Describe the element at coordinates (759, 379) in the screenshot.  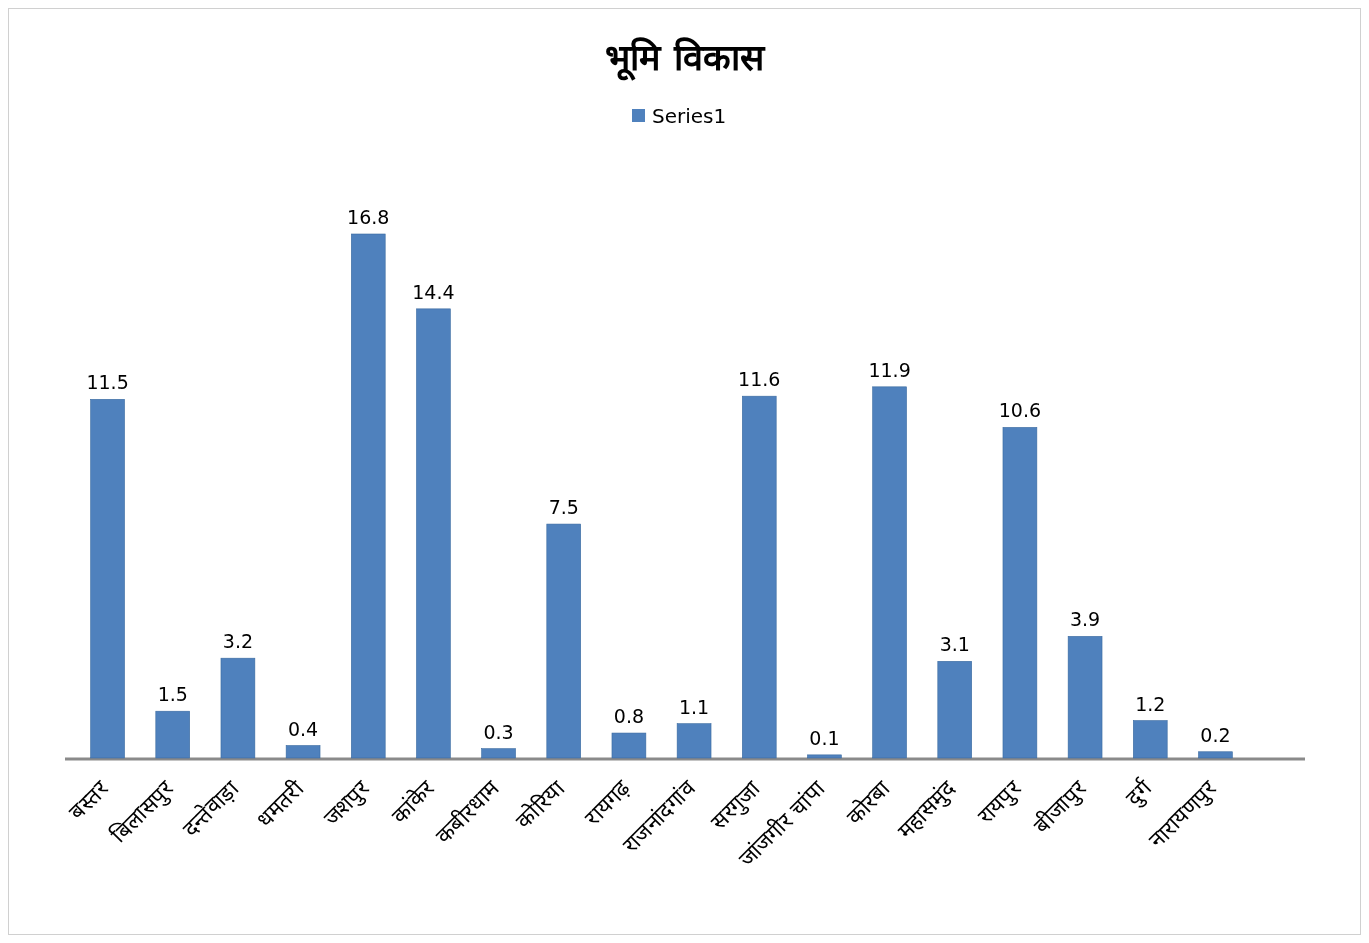
I see `data-label: 11.6` at that location.